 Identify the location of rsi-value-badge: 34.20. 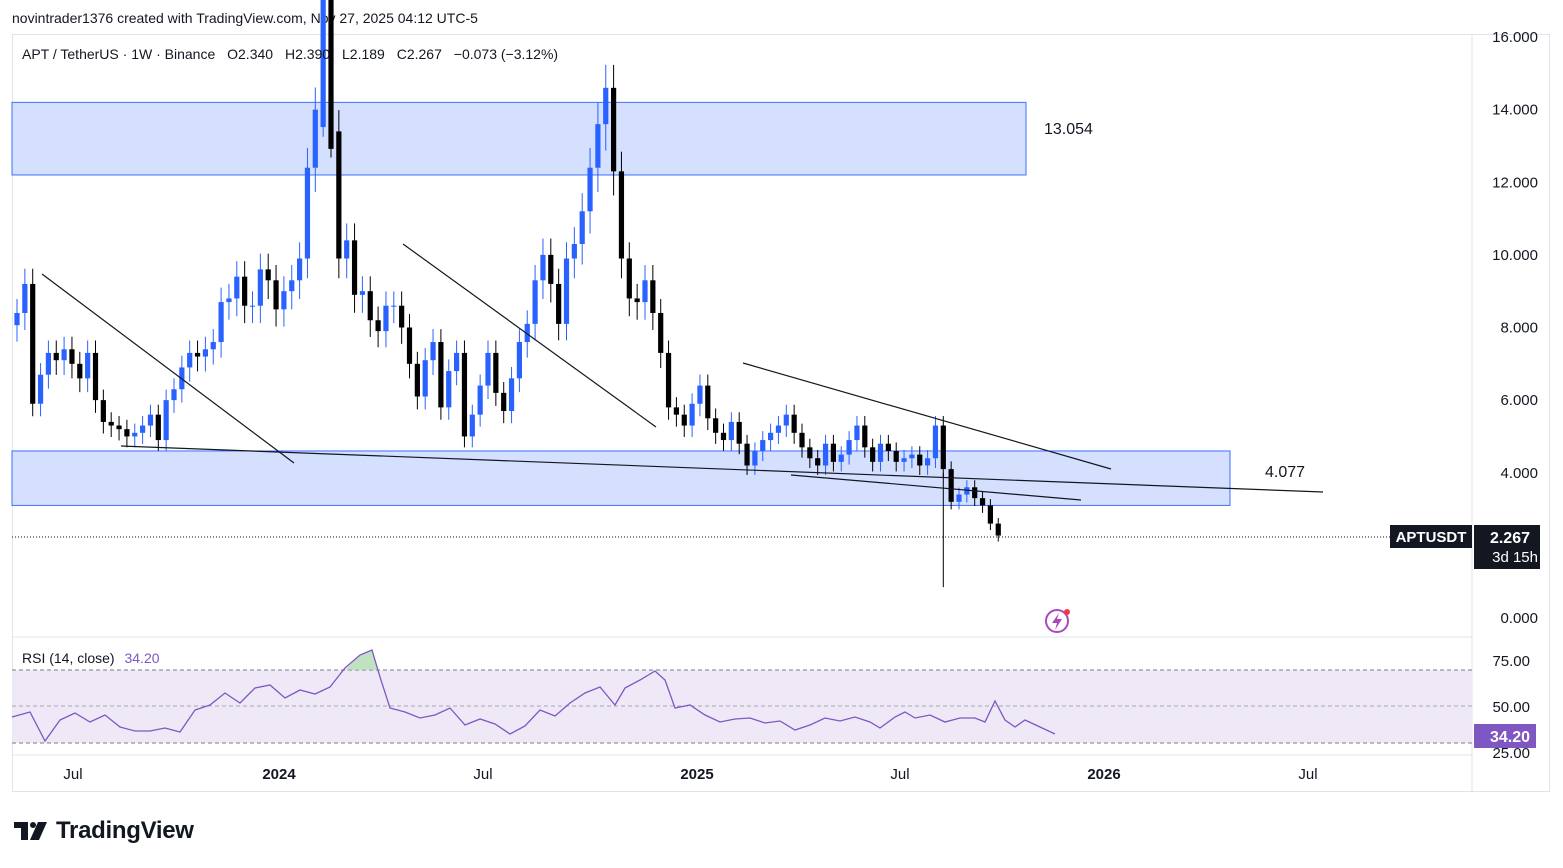
(1510, 737).